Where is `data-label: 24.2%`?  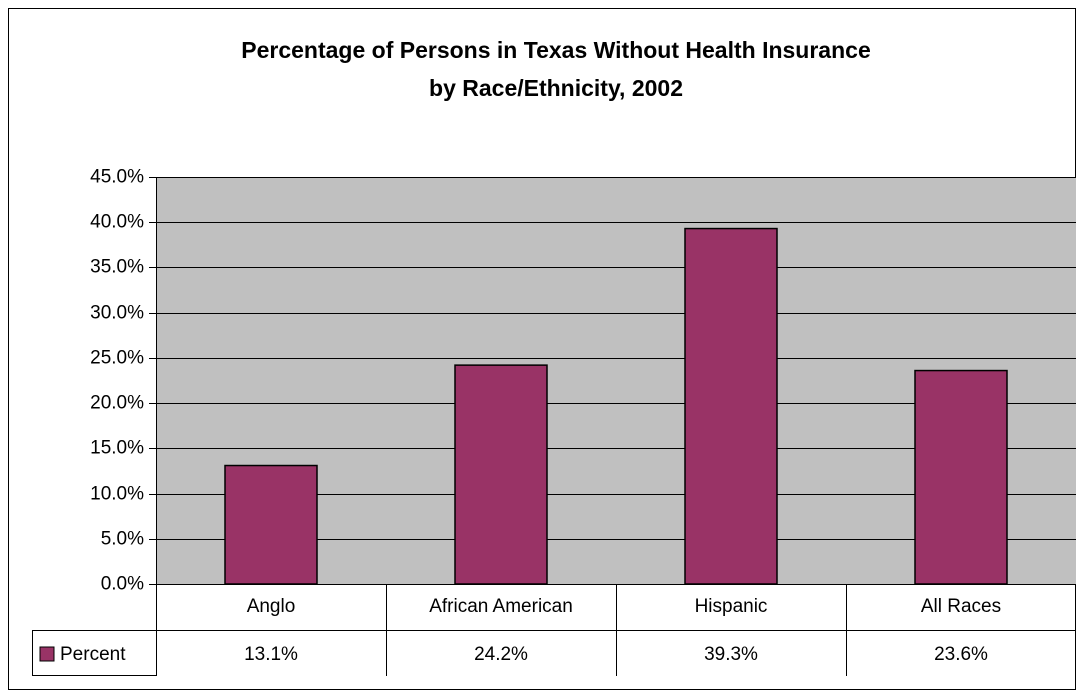
data-label: 24.2% is located at coordinates (501, 654).